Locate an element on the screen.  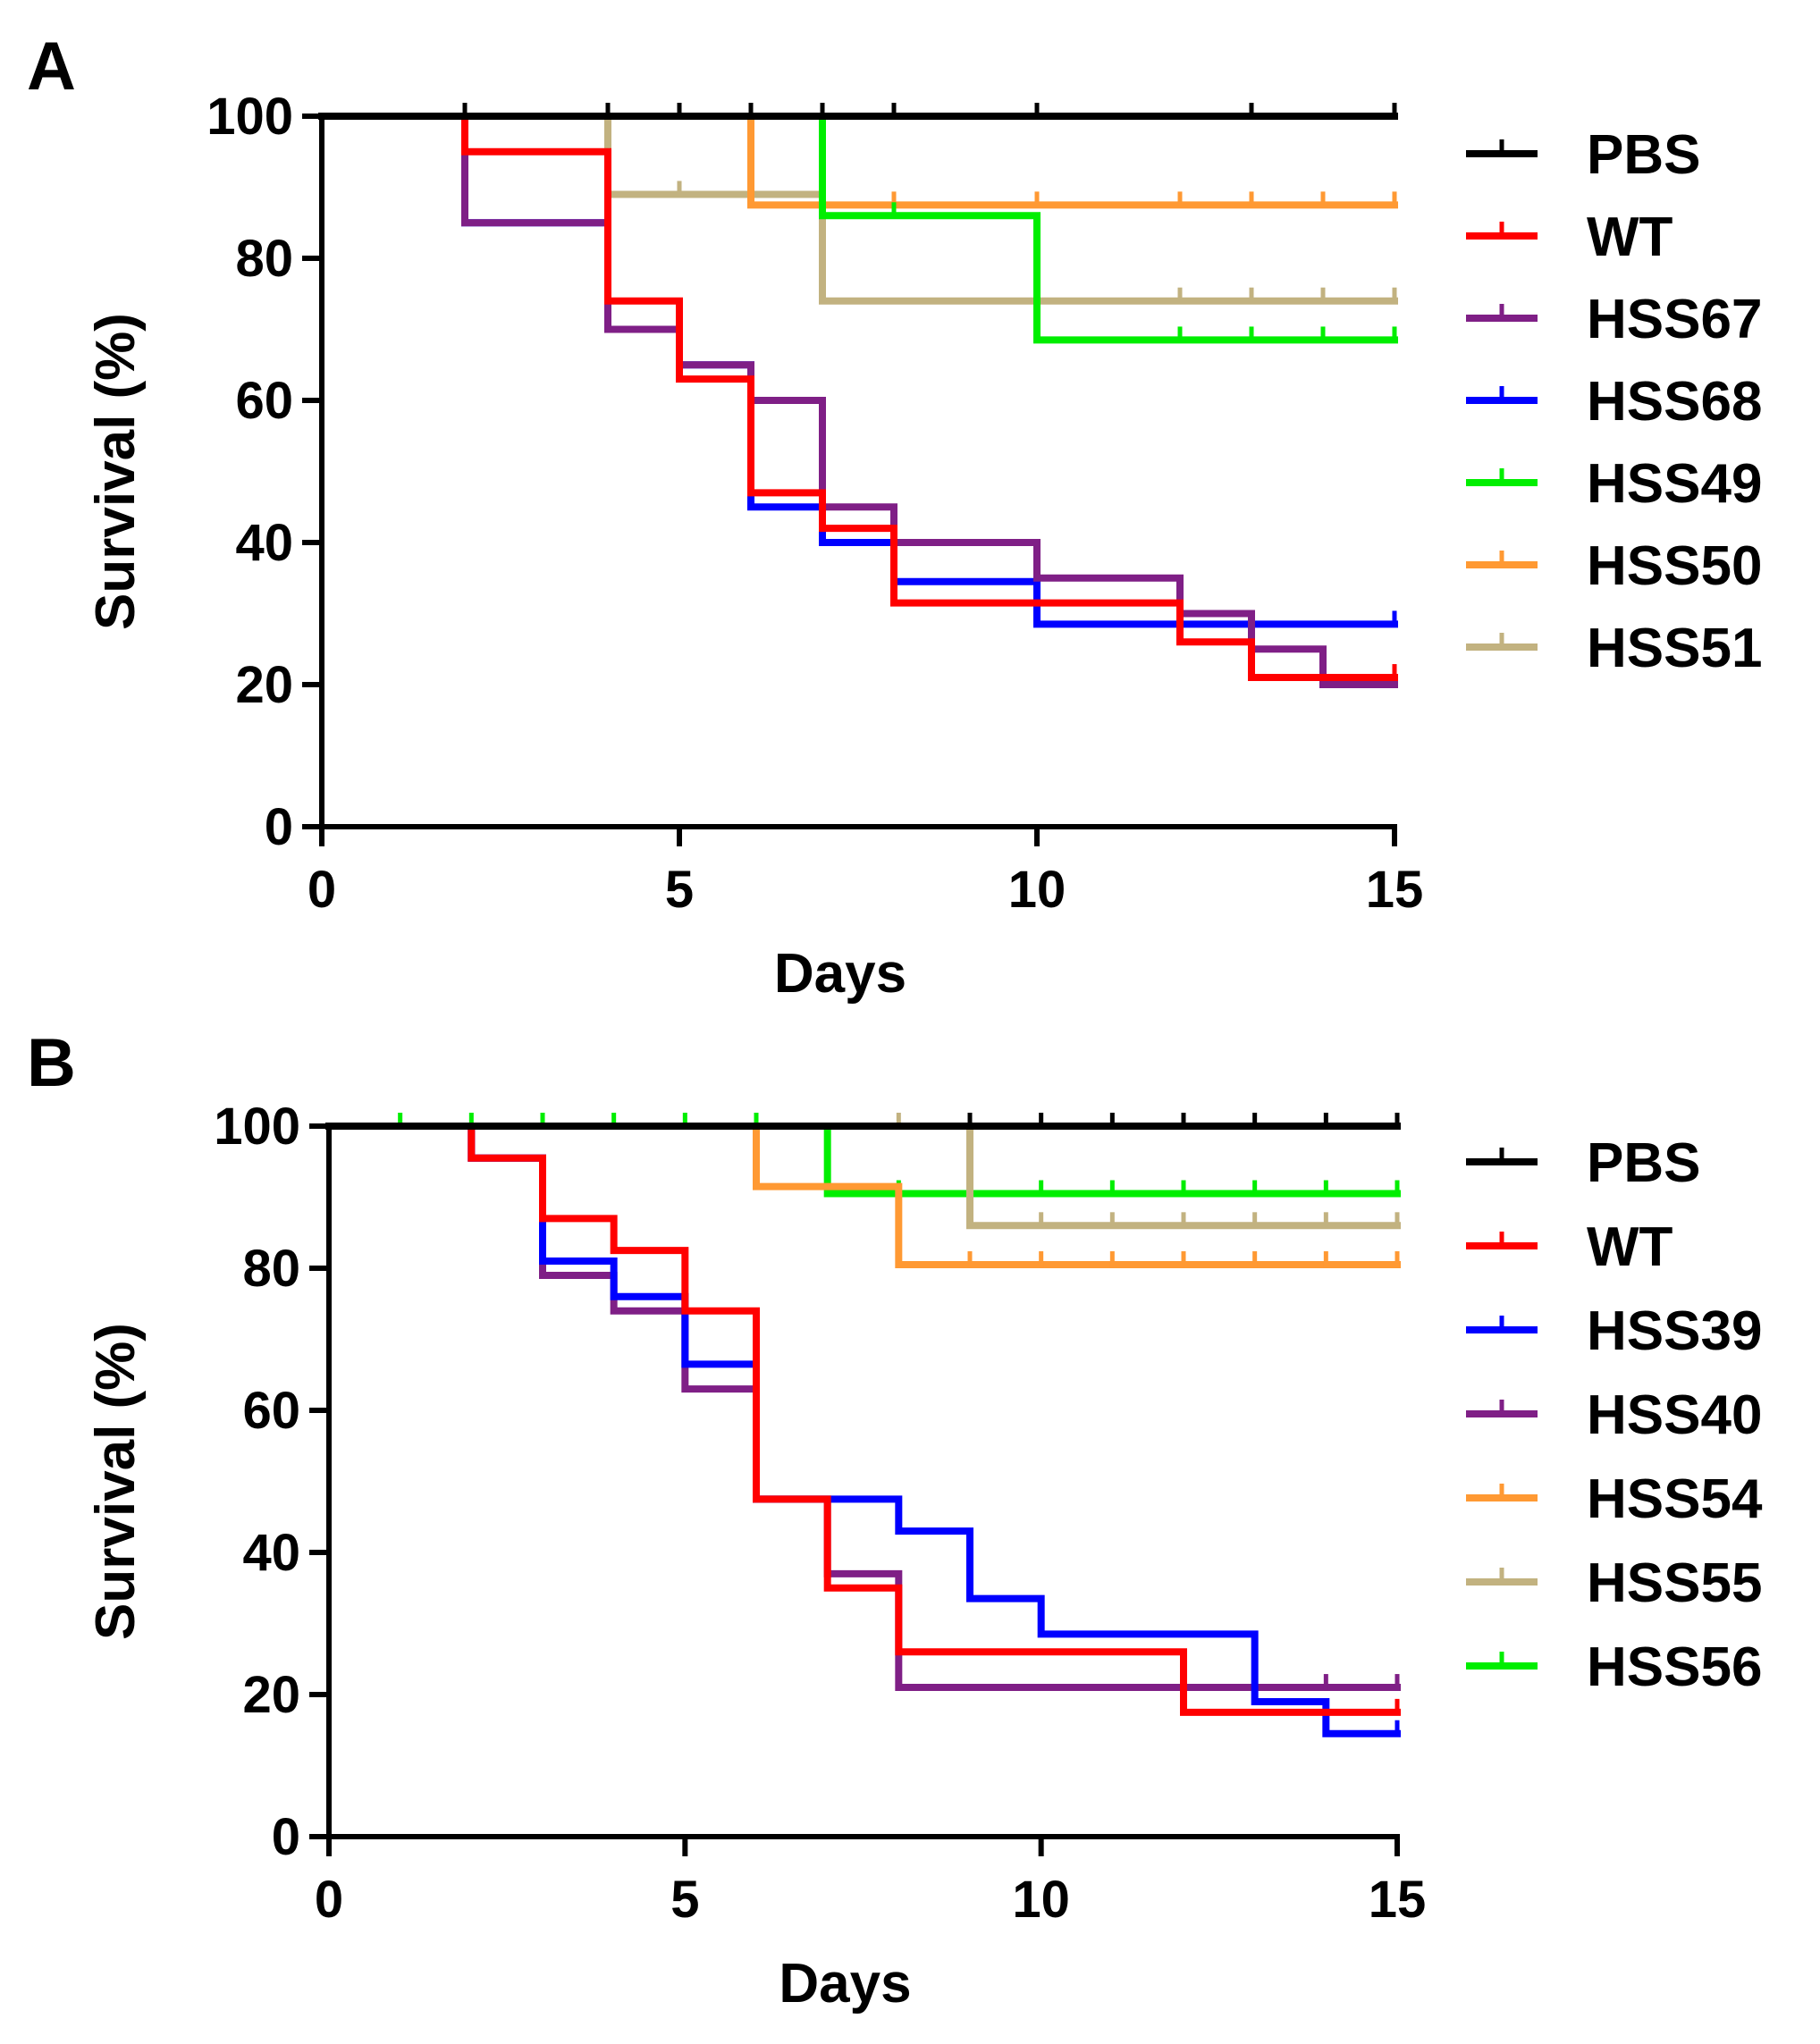
legend-entry-hss68: HSS68 is located at coordinates (1614, 402).